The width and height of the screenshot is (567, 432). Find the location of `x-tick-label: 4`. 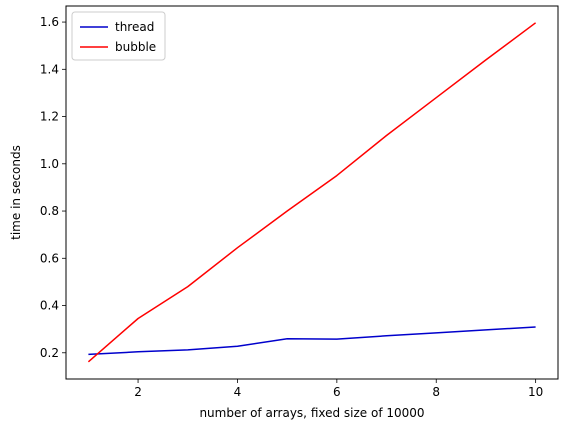

x-tick-label: 4 is located at coordinates (238, 392).